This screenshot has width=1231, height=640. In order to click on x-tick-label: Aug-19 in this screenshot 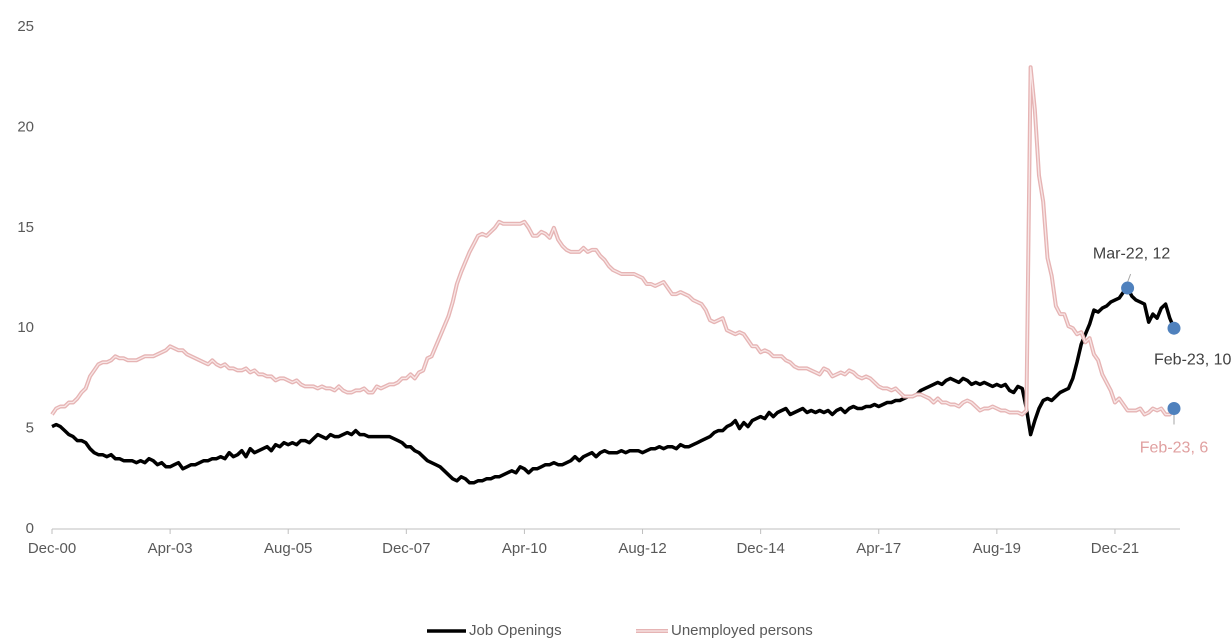, I will do `click(997, 548)`.